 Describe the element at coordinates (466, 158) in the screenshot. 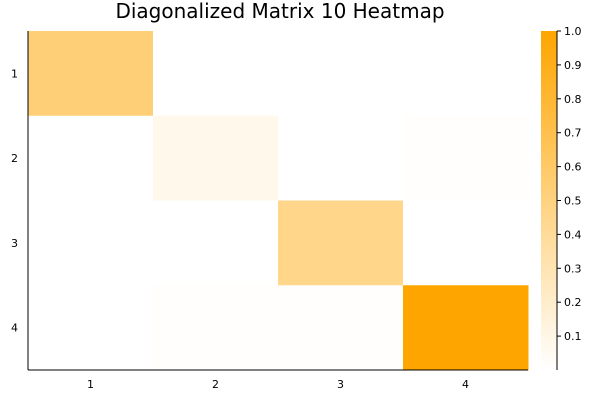

I see `heatmap-cell-r2-c4` at that location.